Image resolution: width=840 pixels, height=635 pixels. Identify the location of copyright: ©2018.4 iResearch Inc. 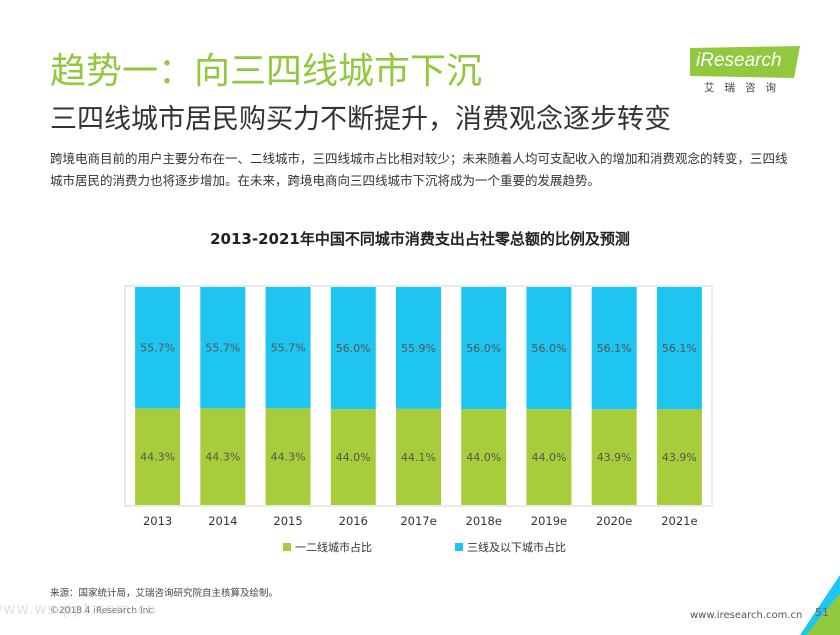
(102, 611).